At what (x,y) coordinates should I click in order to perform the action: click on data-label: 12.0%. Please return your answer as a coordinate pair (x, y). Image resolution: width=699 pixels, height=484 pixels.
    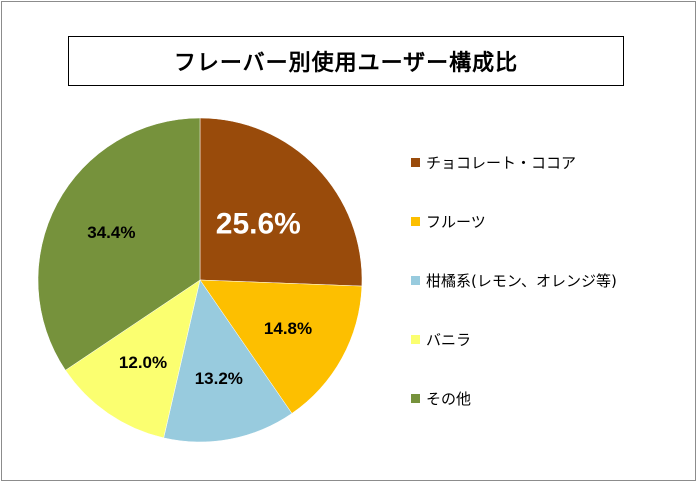
    Looking at the image, I should click on (143, 362).